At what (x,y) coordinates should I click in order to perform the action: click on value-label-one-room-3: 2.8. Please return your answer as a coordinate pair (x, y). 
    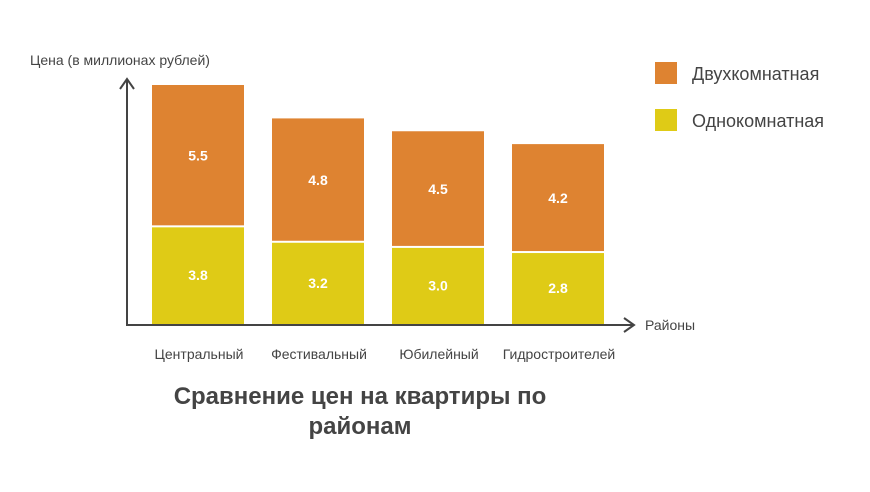
    Looking at the image, I should click on (558, 288).